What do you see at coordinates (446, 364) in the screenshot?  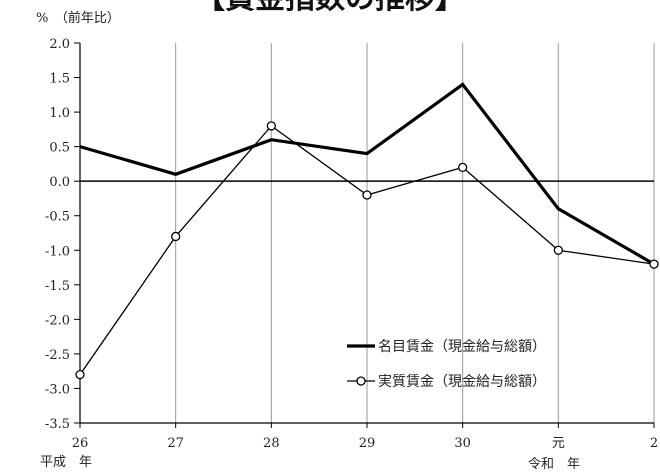 I see `legend: 名目賃金（現金給与総額） 実質賃金（現金給与総額）` at bounding box center [446, 364].